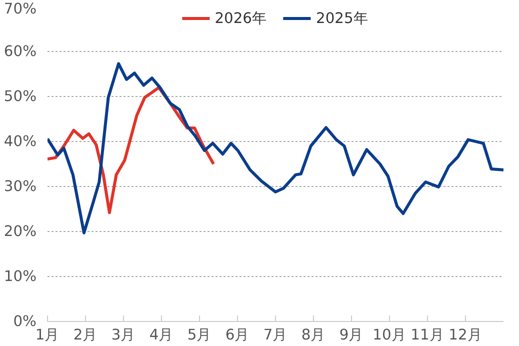 The width and height of the screenshot is (519, 346). What do you see at coordinates (20, 9) in the screenshot?
I see `y-tick-label: 70%` at bounding box center [20, 9].